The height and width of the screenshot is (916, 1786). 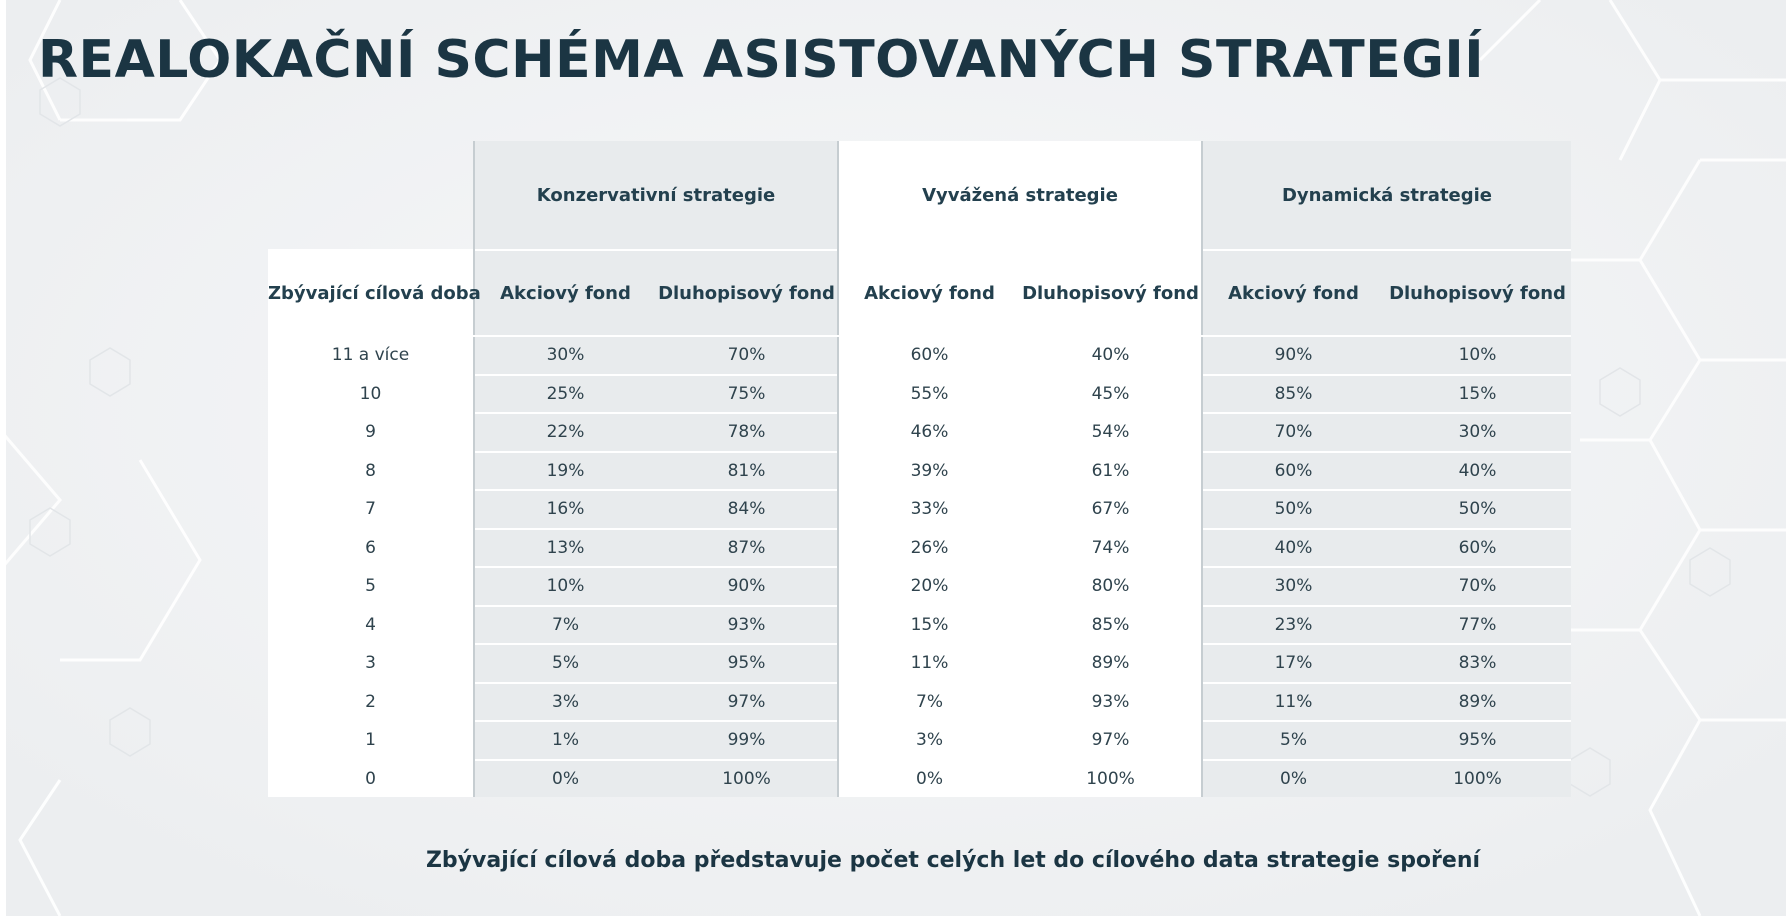 What do you see at coordinates (371, 547) in the screenshot?
I see `row-label-cell: 6` at bounding box center [371, 547].